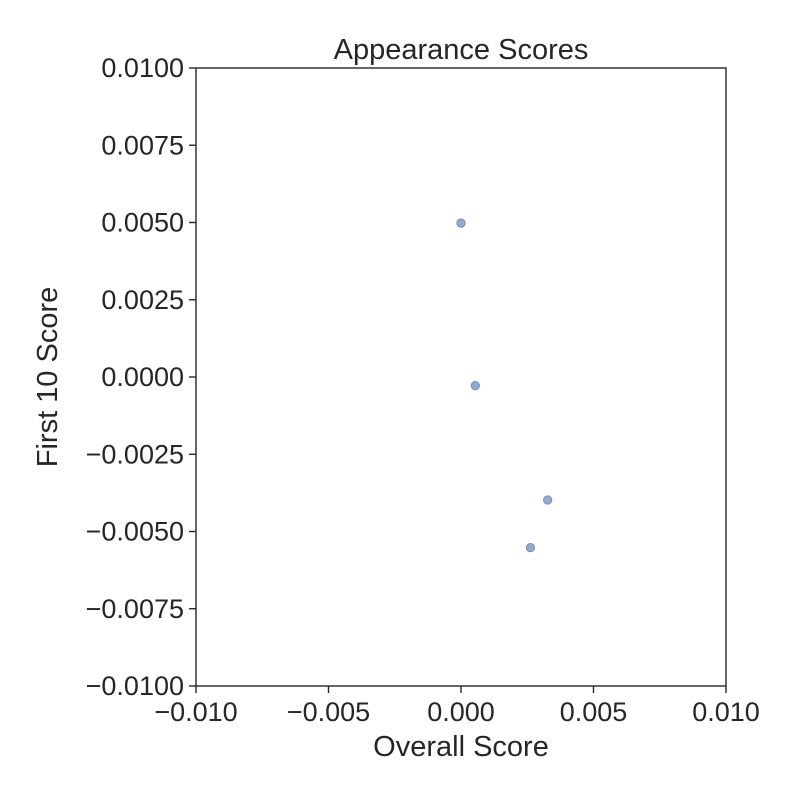 Image resolution: width=800 pixels, height=805 pixels. What do you see at coordinates (328, 712) in the screenshot?
I see `x-tick-label: −0.005` at bounding box center [328, 712].